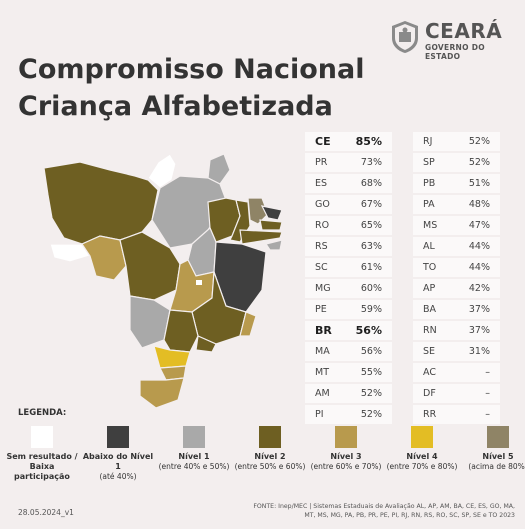 The width and height of the screenshot is (525, 529). I want to click on state-code: AM, so click(322, 393).